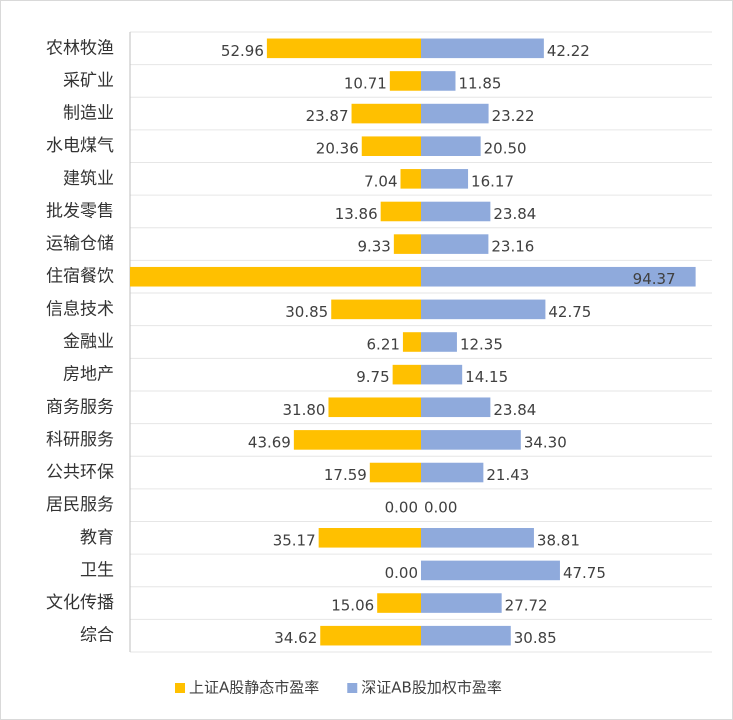 This screenshot has height=720, width=733. Describe the element at coordinates (654, 279) in the screenshot. I see `value-label: 94.37` at that location.